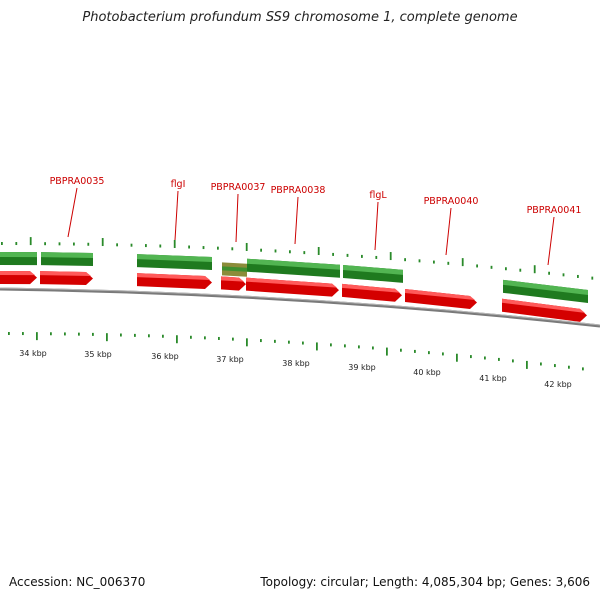 Image resolution: width=600 pixels, height=600 pixels. I want to click on chromosome-backbone, so click(300, 307).